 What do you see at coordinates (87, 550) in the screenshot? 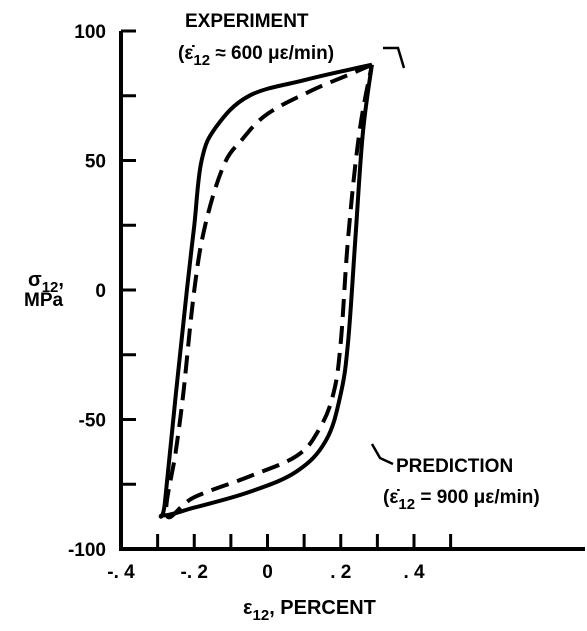
I see `y-tick-label: -100` at bounding box center [87, 550].